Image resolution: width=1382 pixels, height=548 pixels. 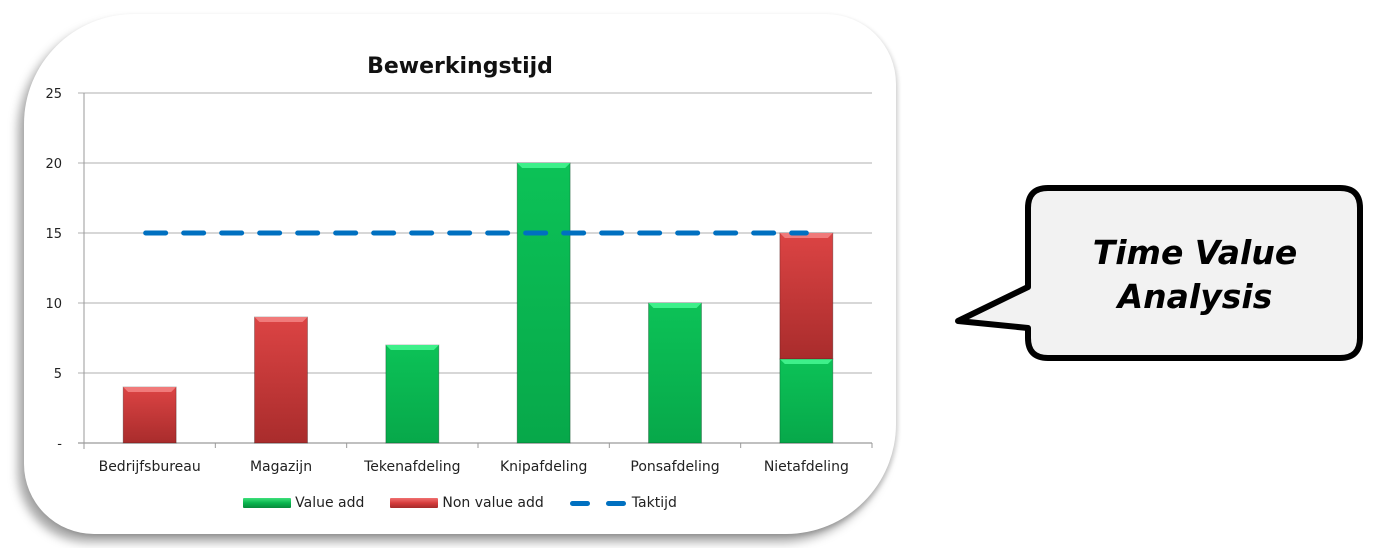 What do you see at coordinates (1195, 275) in the screenshot?
I see `callout-text: Time Value Analysis` at bounding box center [1195, 275].